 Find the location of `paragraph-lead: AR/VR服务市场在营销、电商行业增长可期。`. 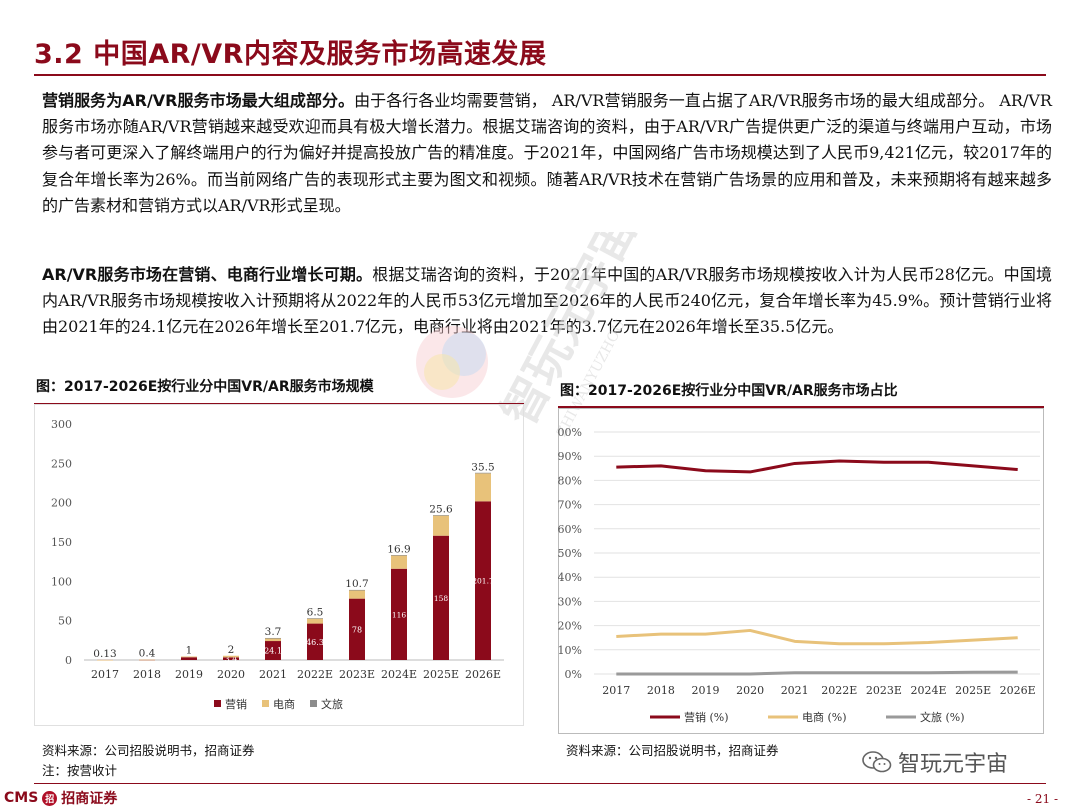

paragraph-lead: AR/VR服务市场在营销、电商行业增长可期。 is located at coordinates (207, 274).